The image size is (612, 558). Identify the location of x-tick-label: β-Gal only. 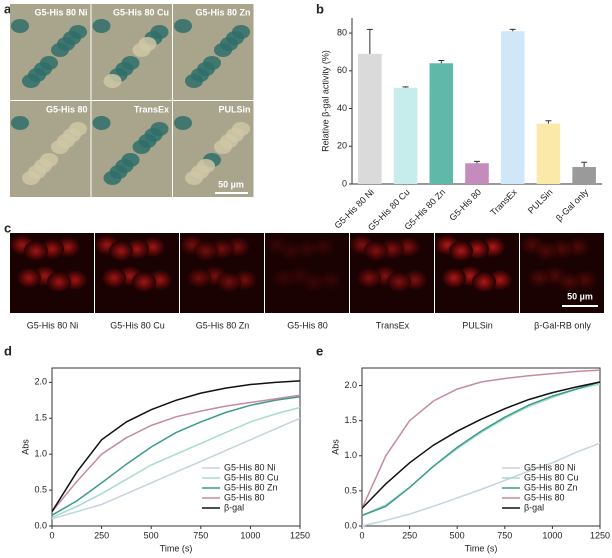
(572, 205).